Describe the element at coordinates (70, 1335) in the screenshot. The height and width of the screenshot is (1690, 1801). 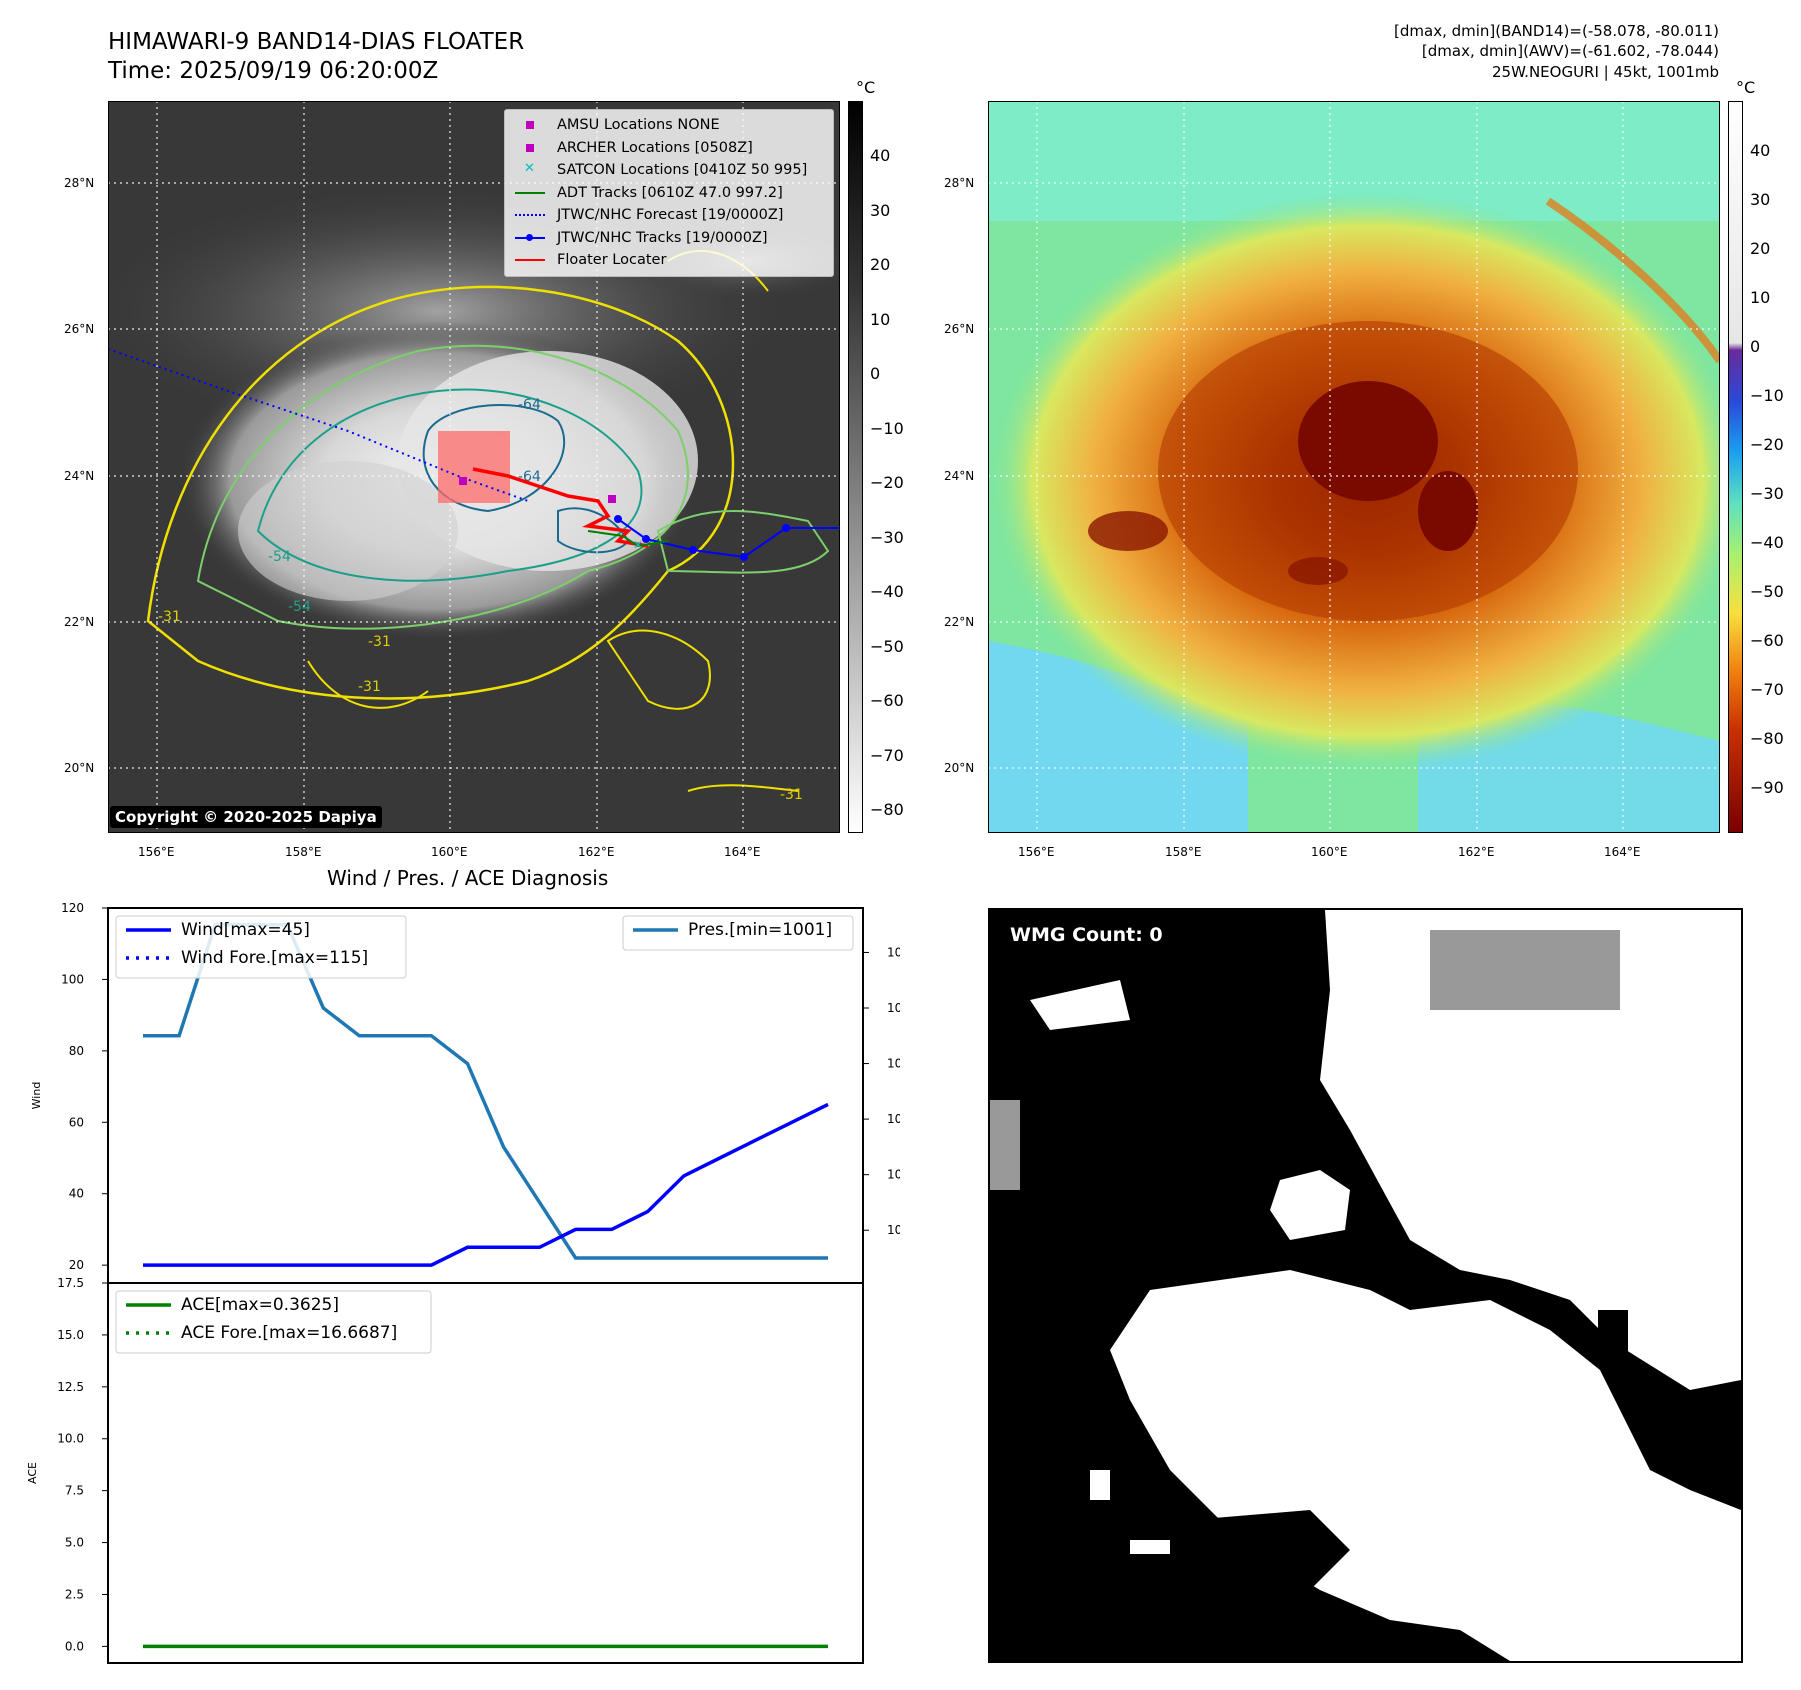
I see `ace-tick-label: 15.0` at that location.